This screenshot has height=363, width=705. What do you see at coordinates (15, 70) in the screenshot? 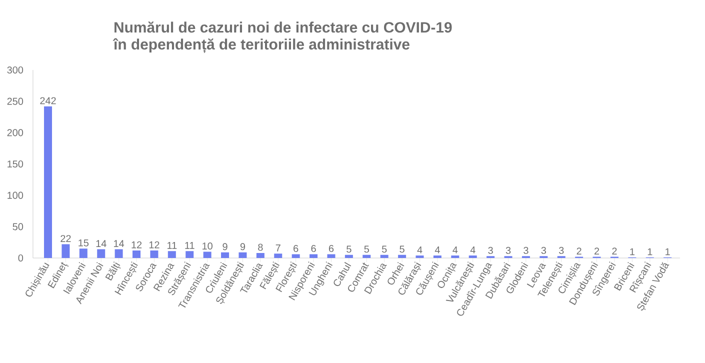
I see `y-tick-label: 300` at bounding box center [15, 70].